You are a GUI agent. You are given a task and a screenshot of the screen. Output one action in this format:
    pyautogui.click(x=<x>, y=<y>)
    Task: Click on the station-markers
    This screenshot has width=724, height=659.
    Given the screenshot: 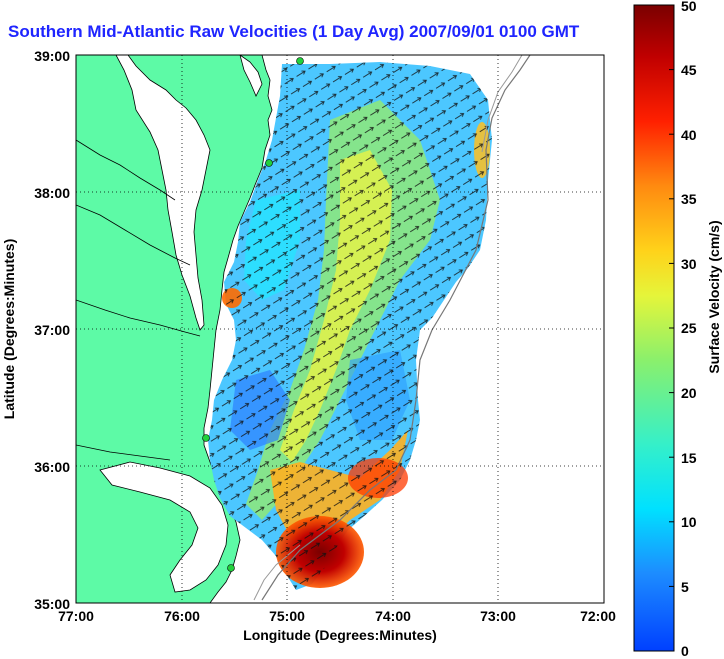 What is the action you would take?
    pyautogui.click(x=253, y=314)
    